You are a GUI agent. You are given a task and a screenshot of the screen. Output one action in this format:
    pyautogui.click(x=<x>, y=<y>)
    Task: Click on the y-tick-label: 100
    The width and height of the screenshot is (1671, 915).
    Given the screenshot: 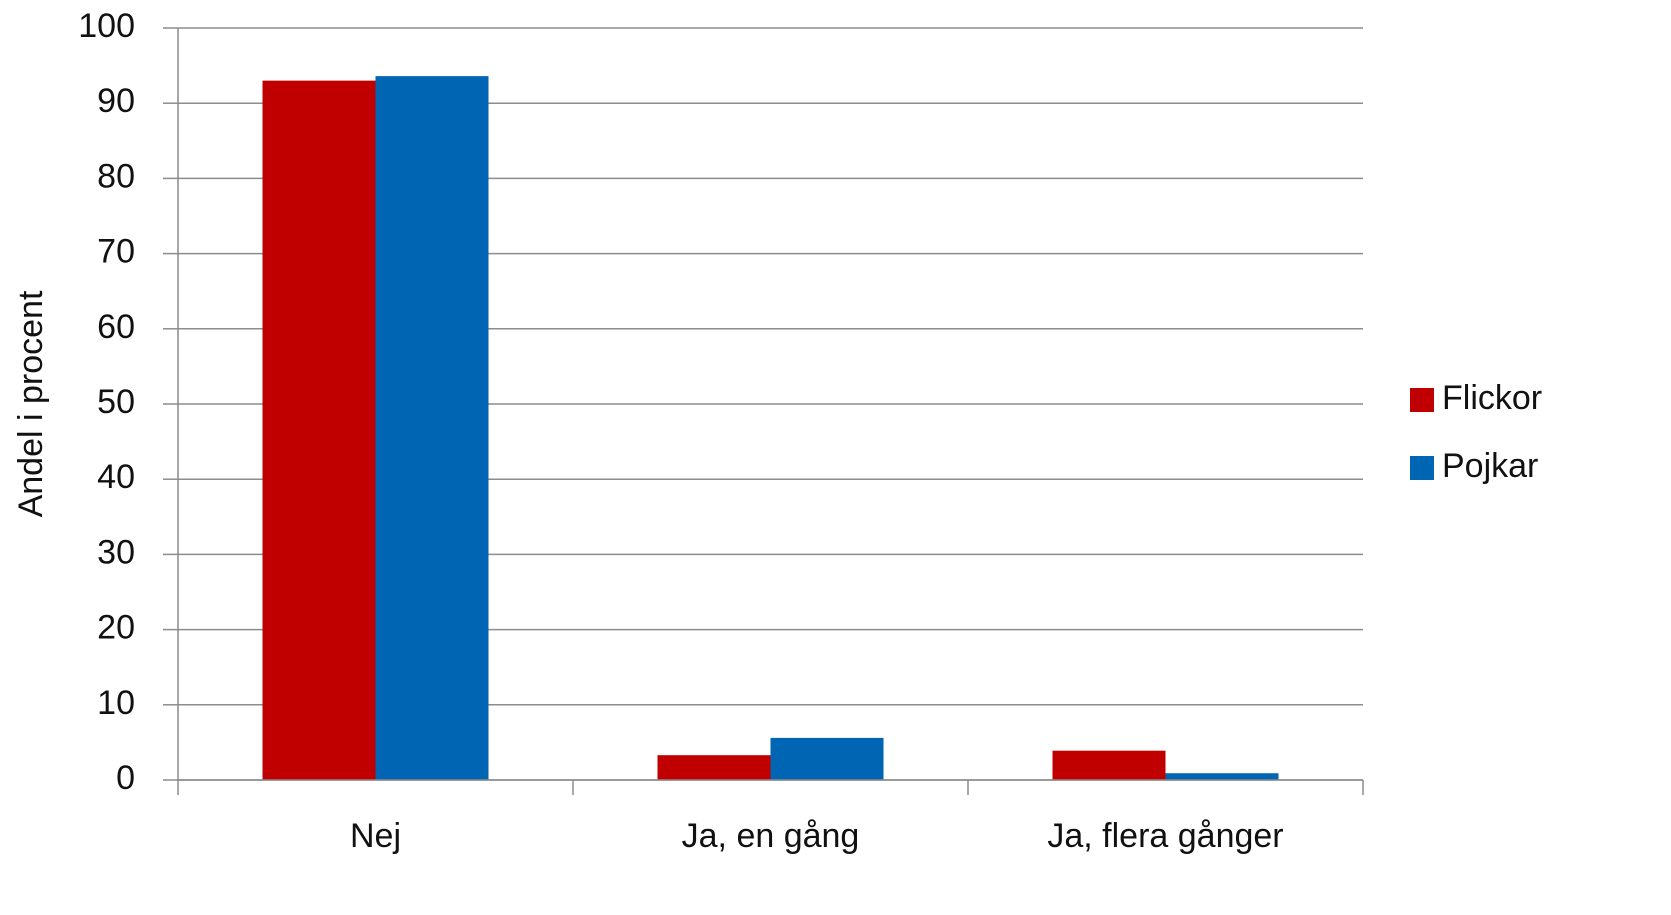 What is the action you would take?
    pyautogui.click(x=106, y=26)
    